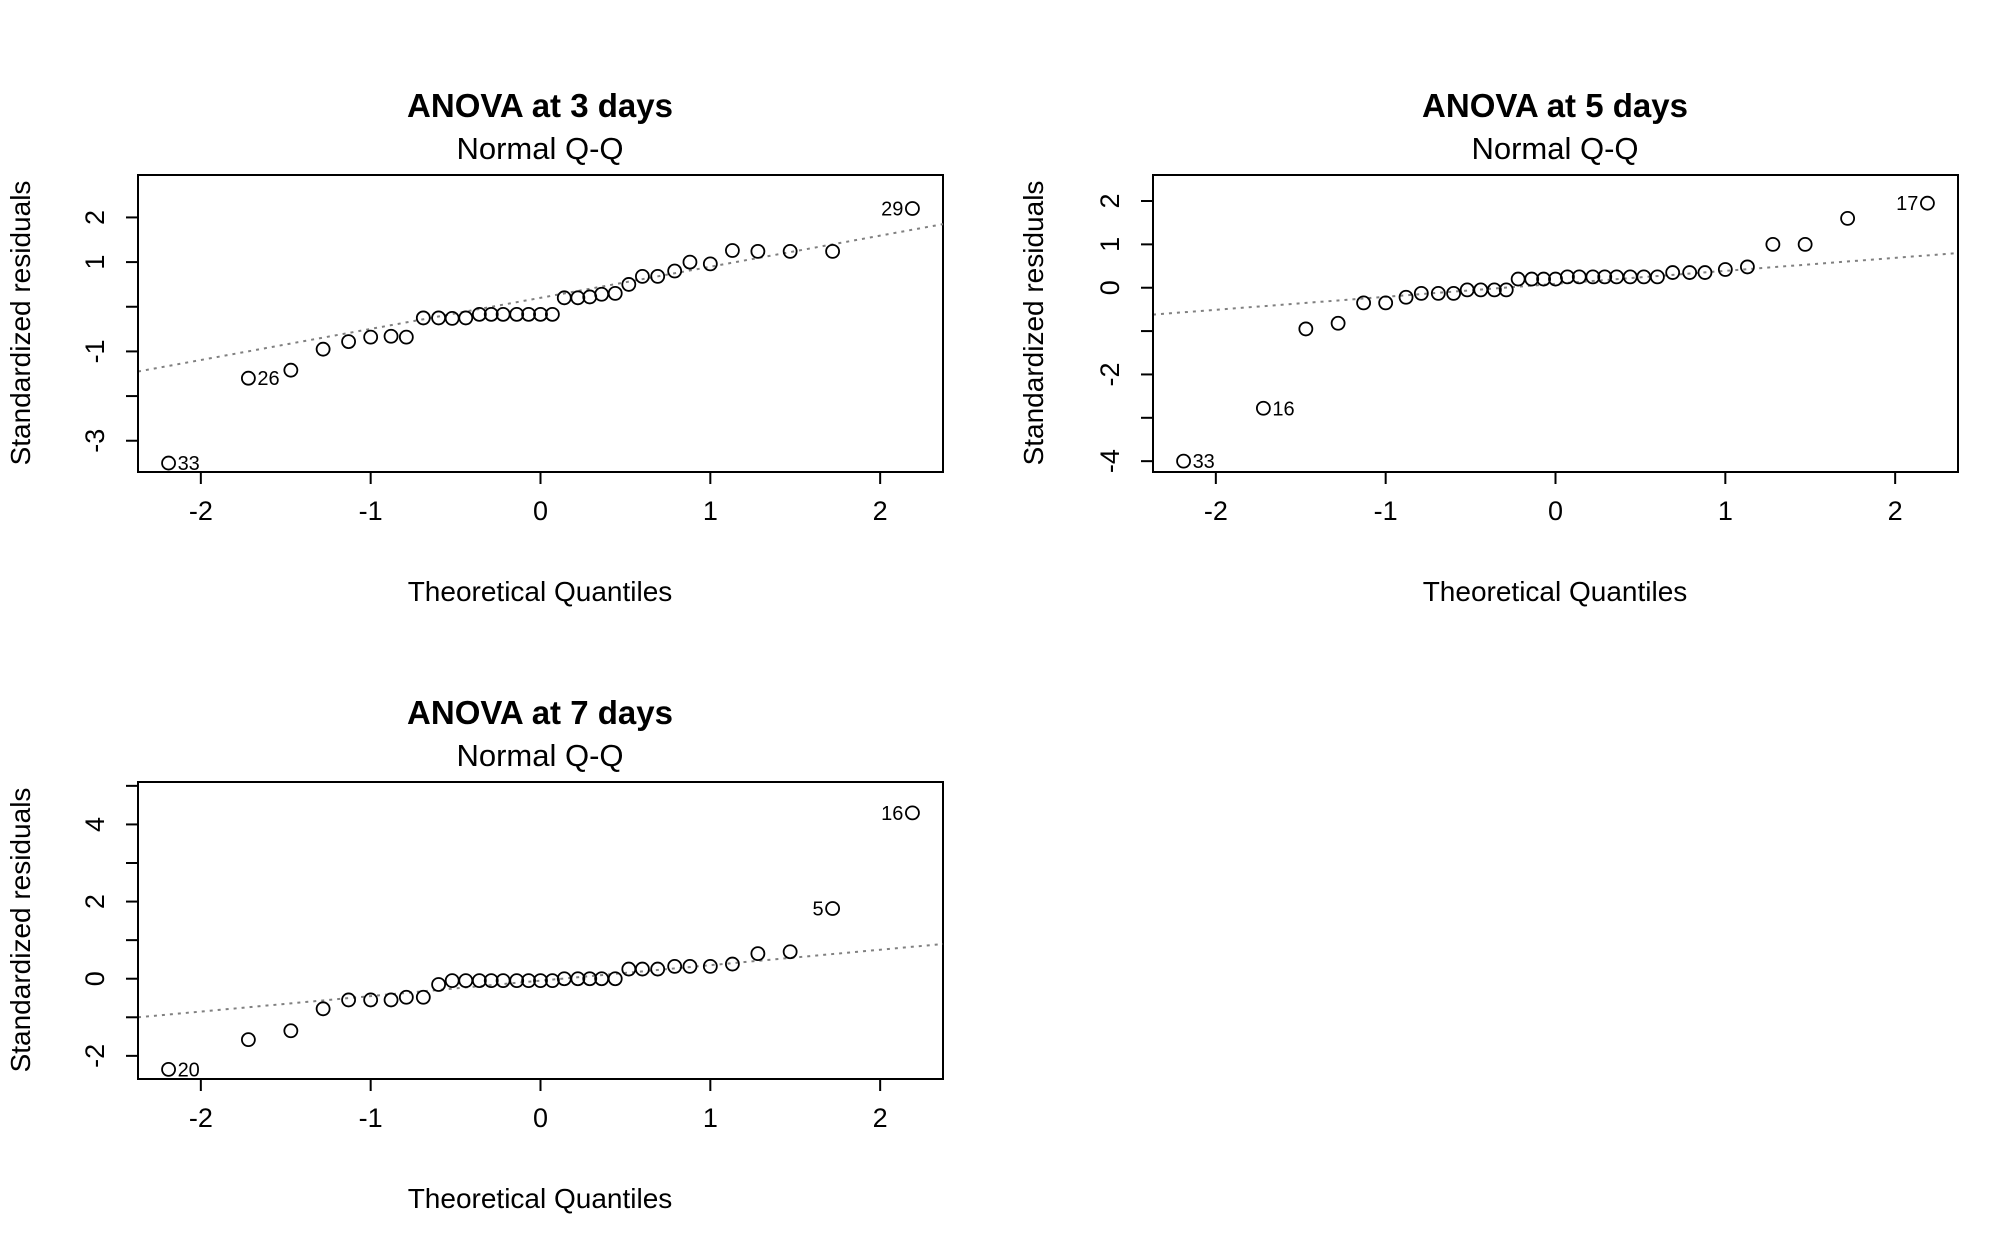 The height and width of the screenshot is (1236, 2000). I want to click on plot-marks: -2 -1 0 1 2 -3 -1 1 2 33 26 29, so click(512, 362).